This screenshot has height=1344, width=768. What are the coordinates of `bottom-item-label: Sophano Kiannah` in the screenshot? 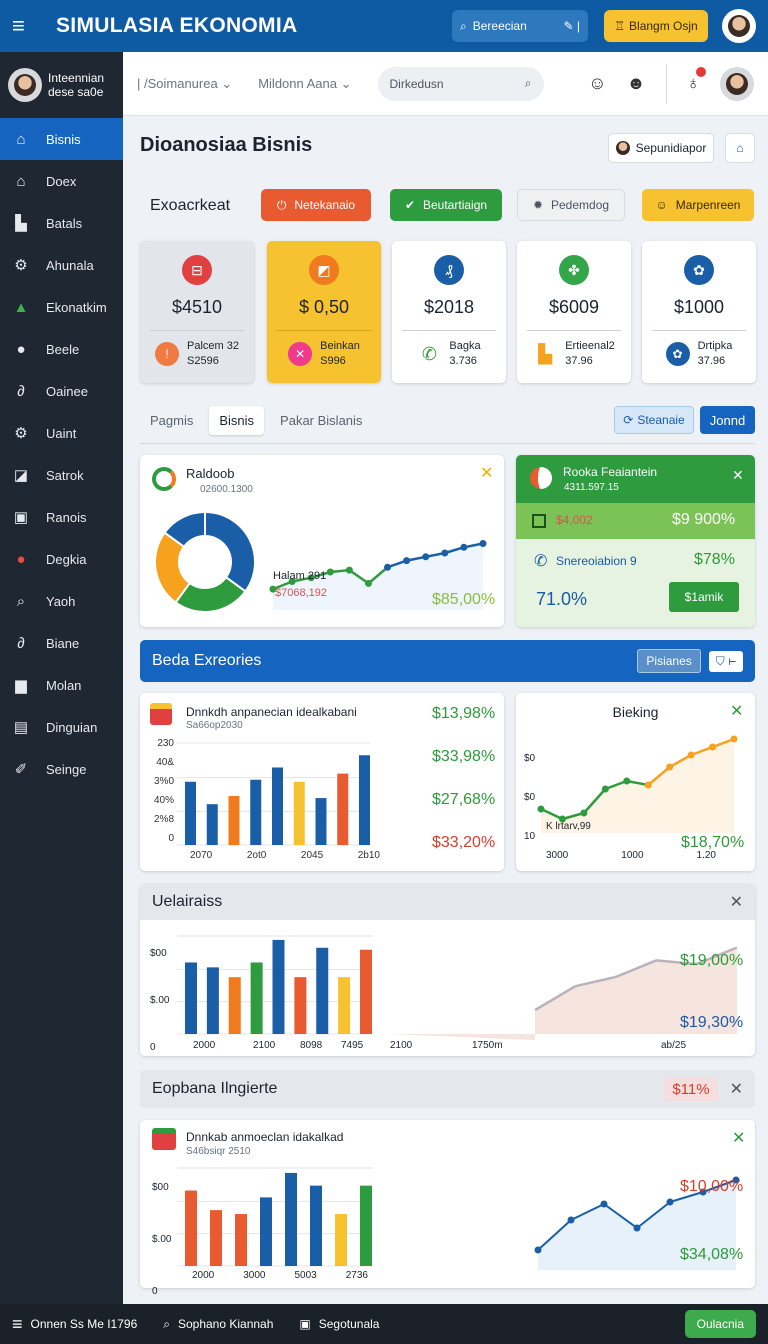 It's located at (225, 1324).